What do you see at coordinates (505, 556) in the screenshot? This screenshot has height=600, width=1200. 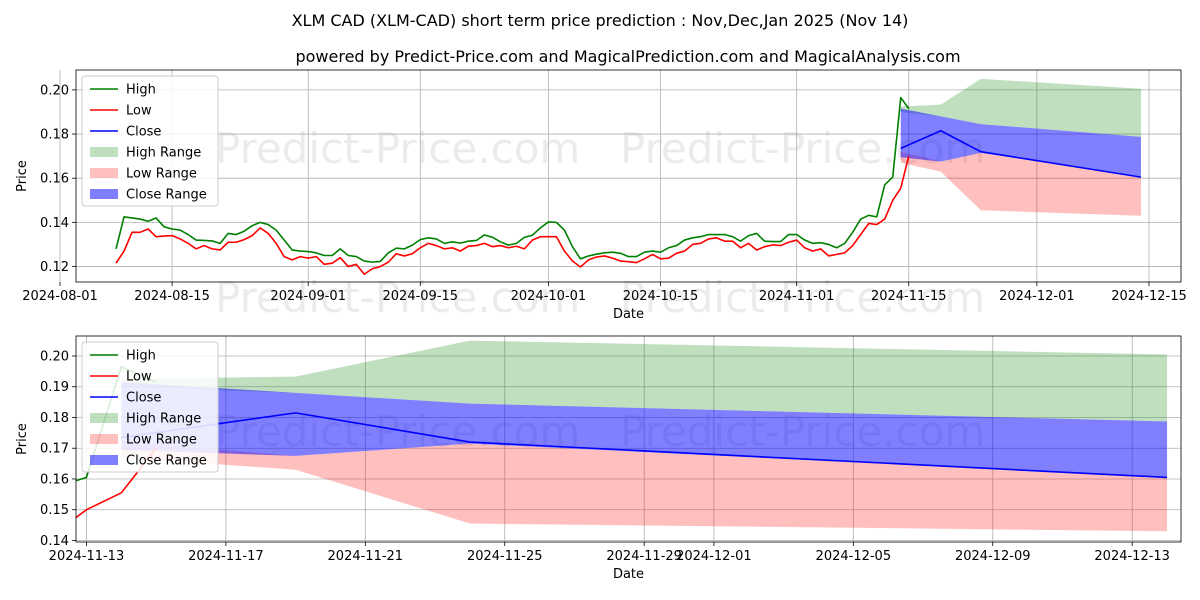 I see `bottom_panel-x-tick-label: 2024-11-25` at bounding box center [505, 556].